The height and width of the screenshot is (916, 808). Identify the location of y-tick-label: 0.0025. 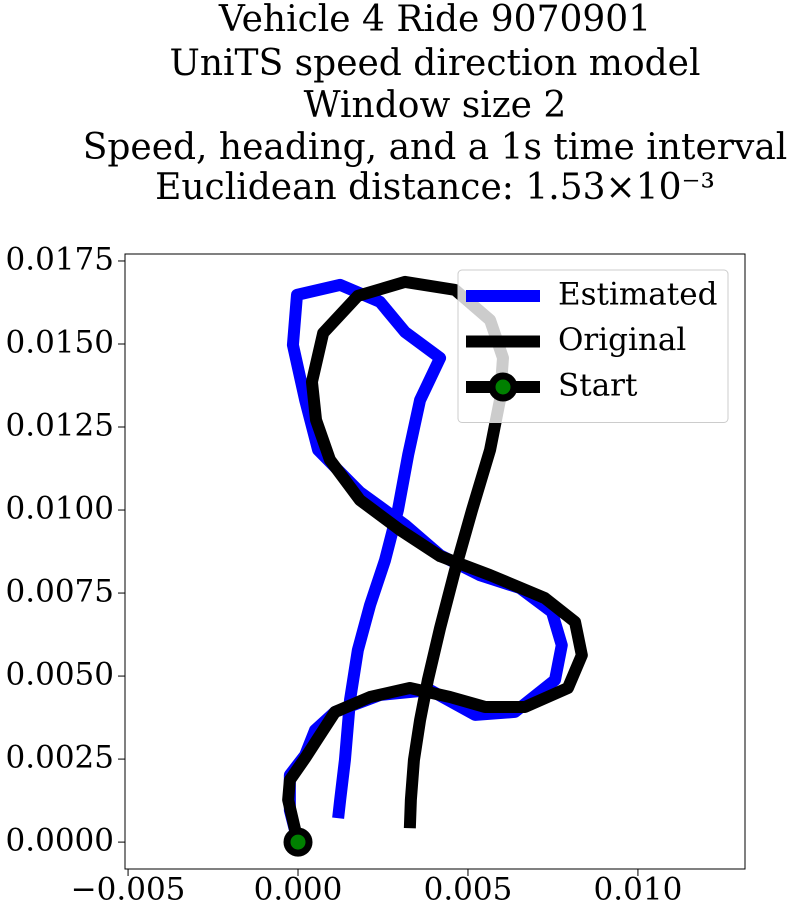
(60, 758).